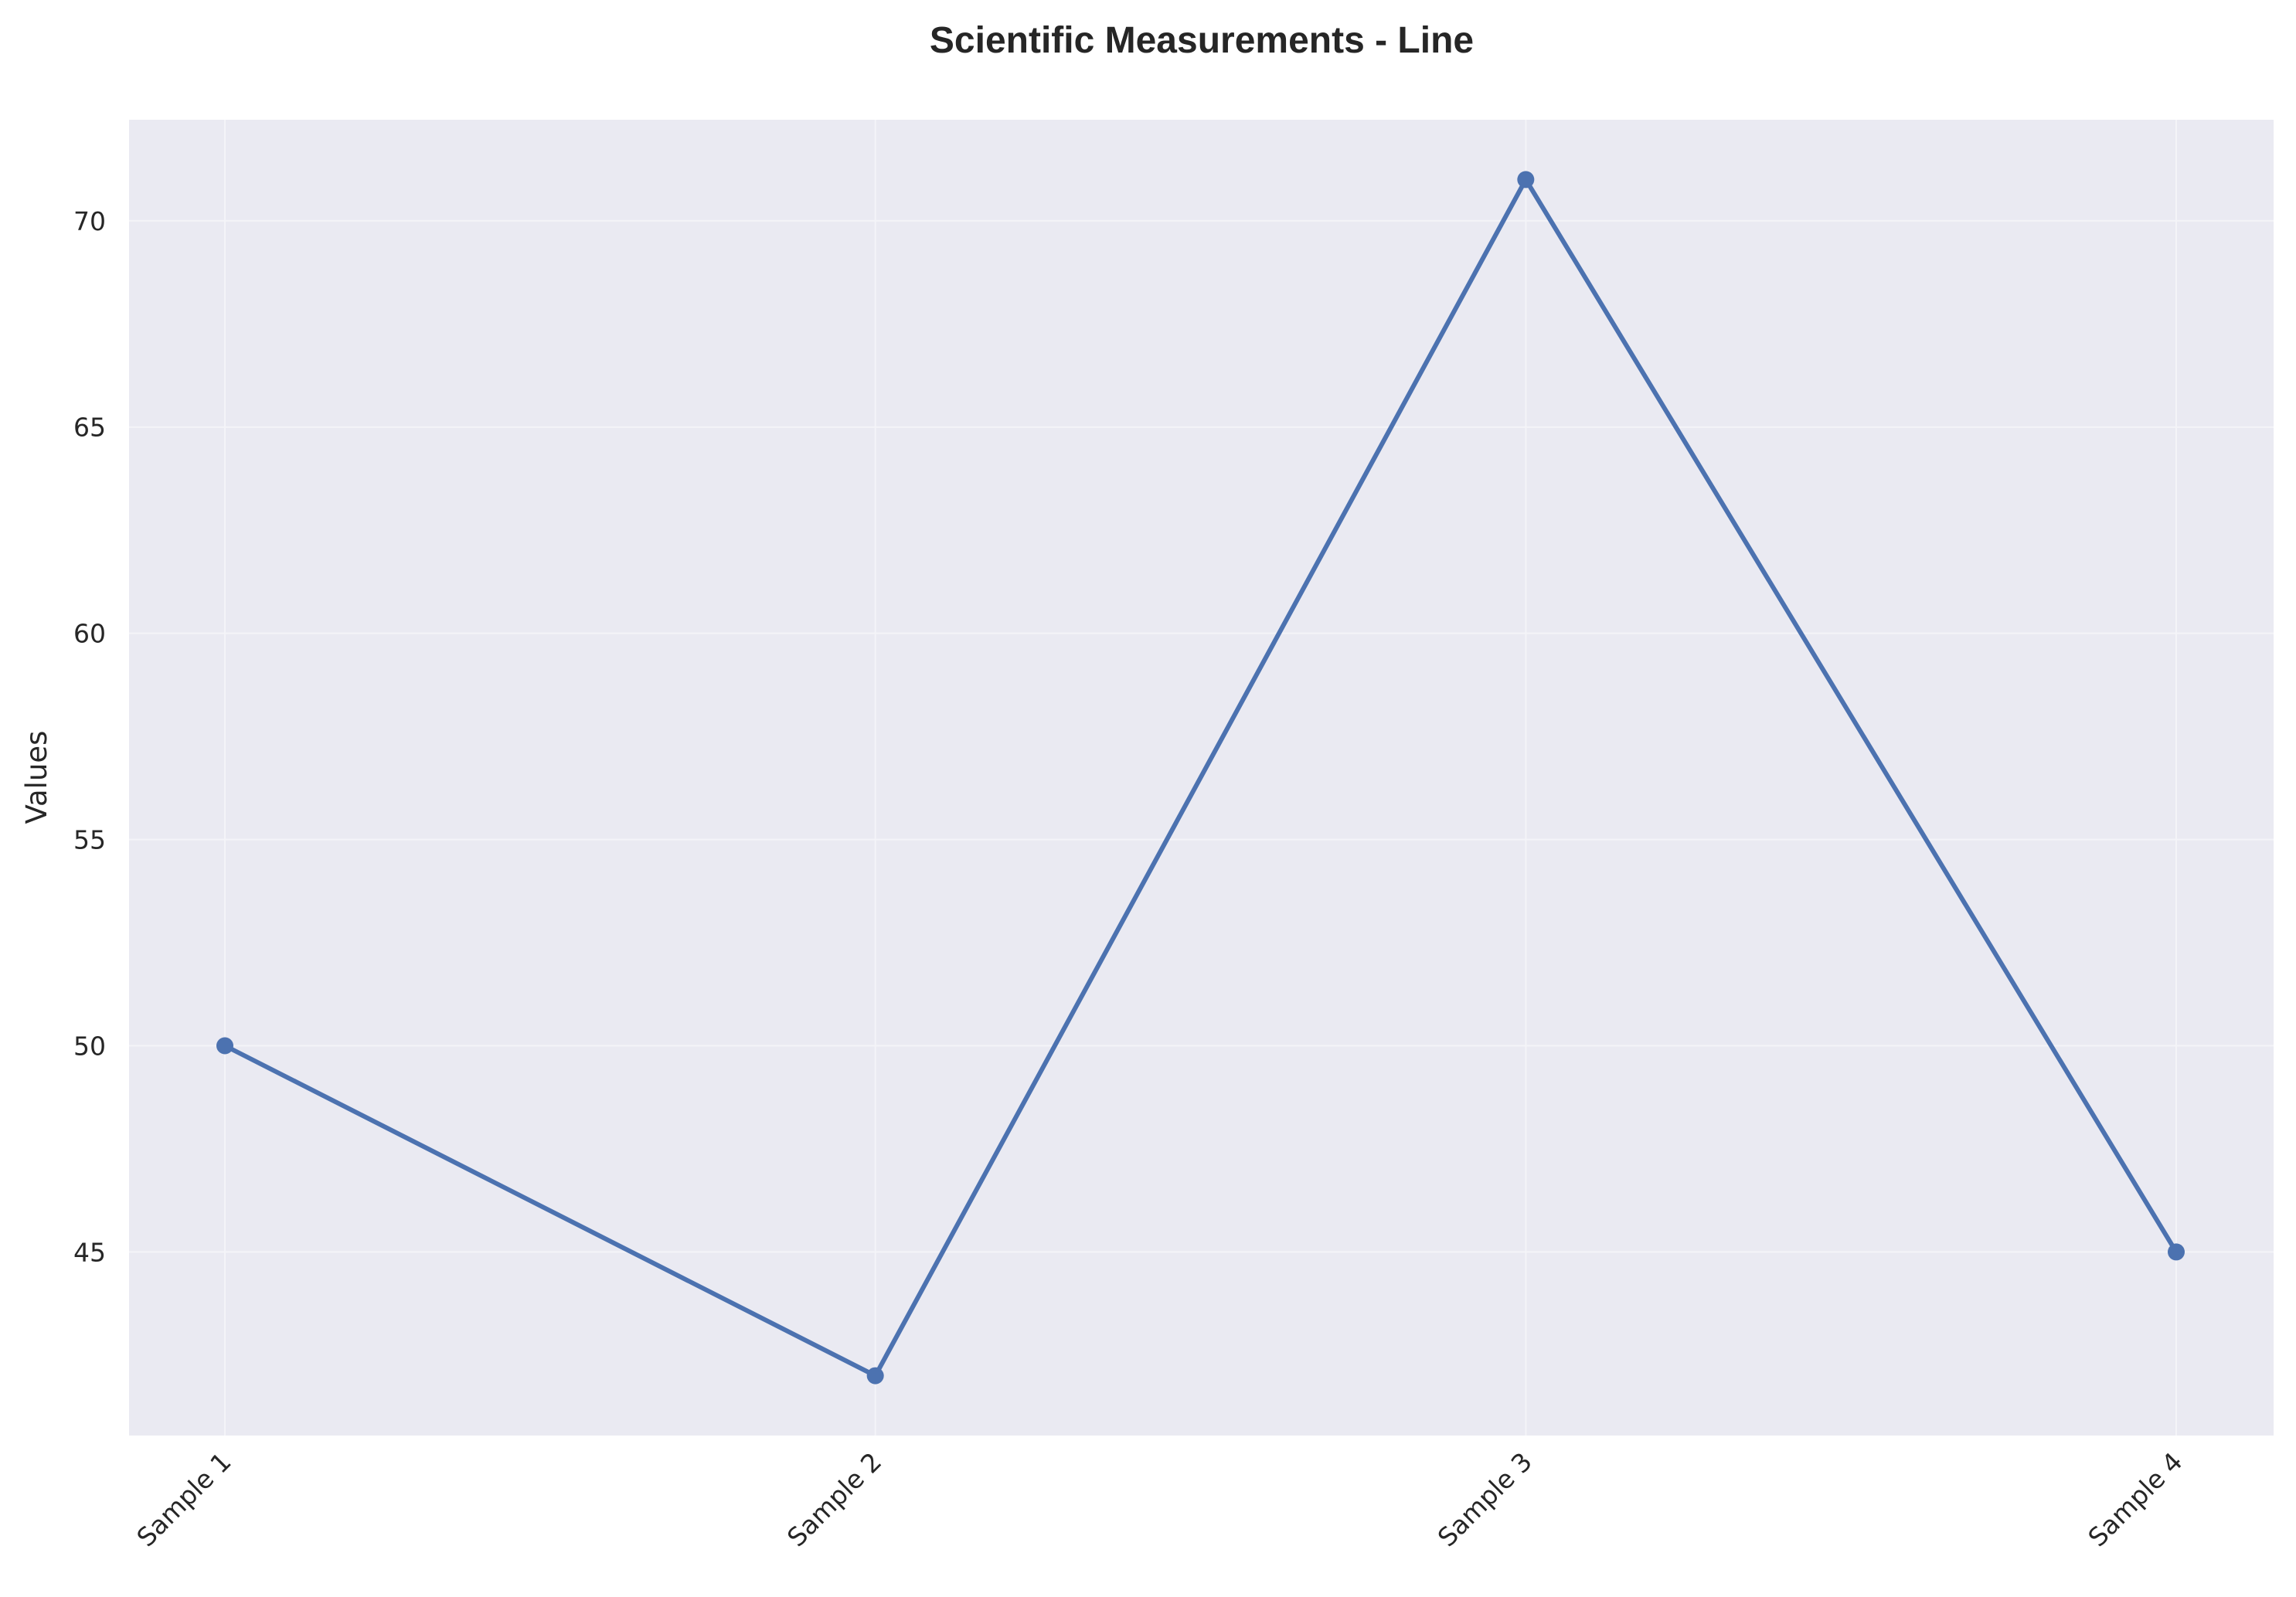 The image size is (2296, 1597). Describe the element at coordinates (37, 777) in the screenshot. I see `y-axis-label: Values` at that location.